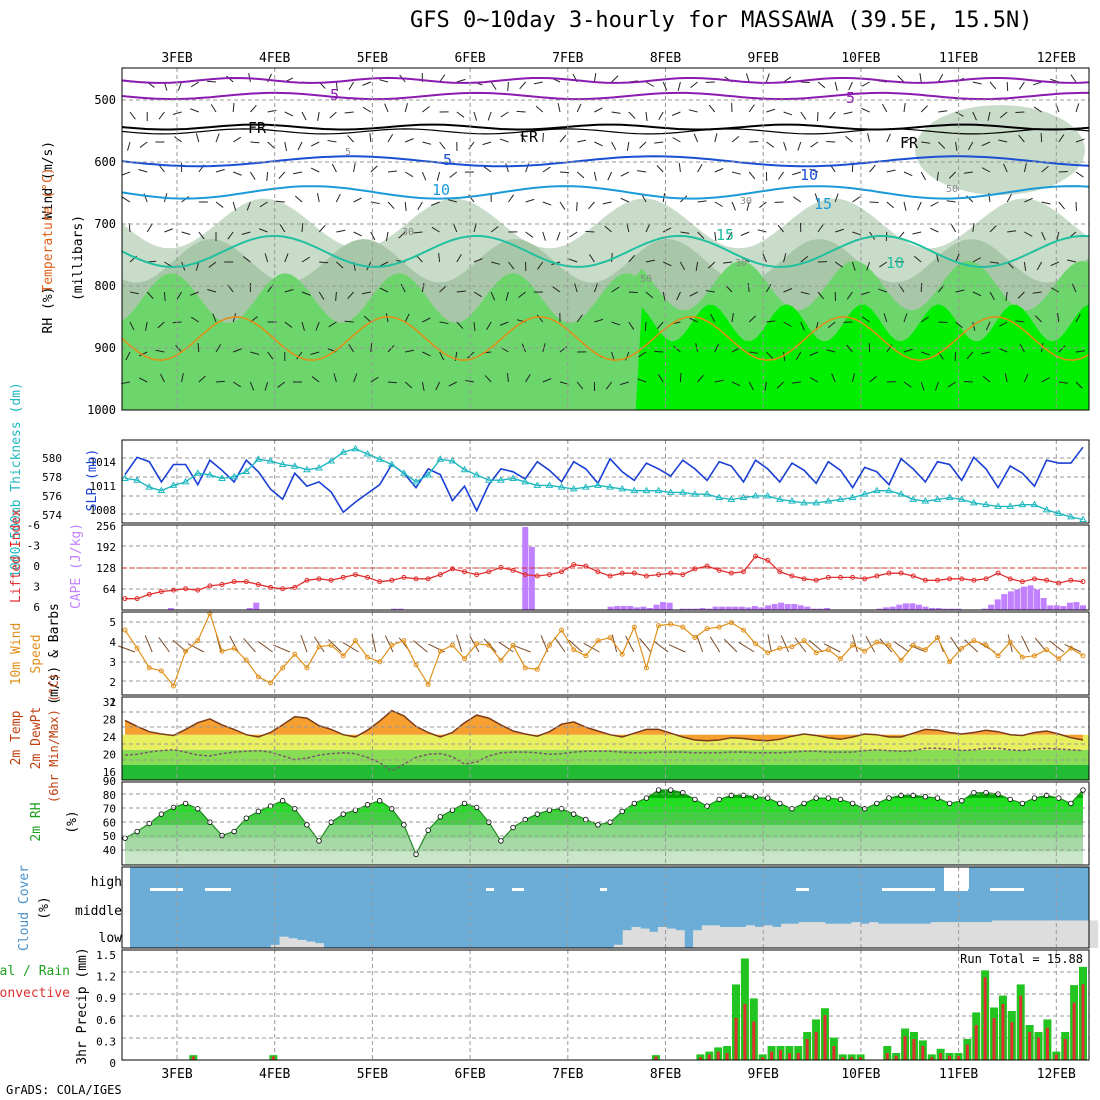 Image resolution: width=1100 pixels, height=1100 pixels. I want to click on wind-frame, so click(605, 653).